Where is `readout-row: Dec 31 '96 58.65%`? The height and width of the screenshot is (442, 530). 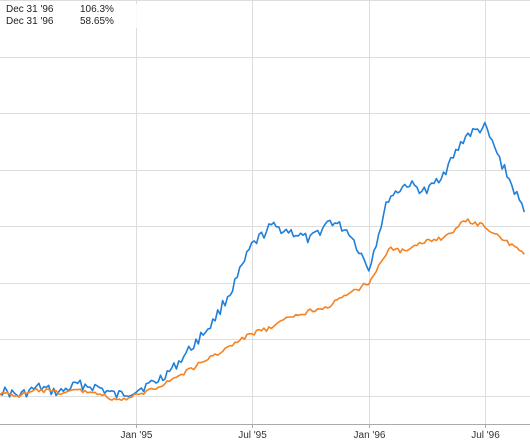
readout-row: Dec 31 '96 58.65% is located at coordinates (73, 22).